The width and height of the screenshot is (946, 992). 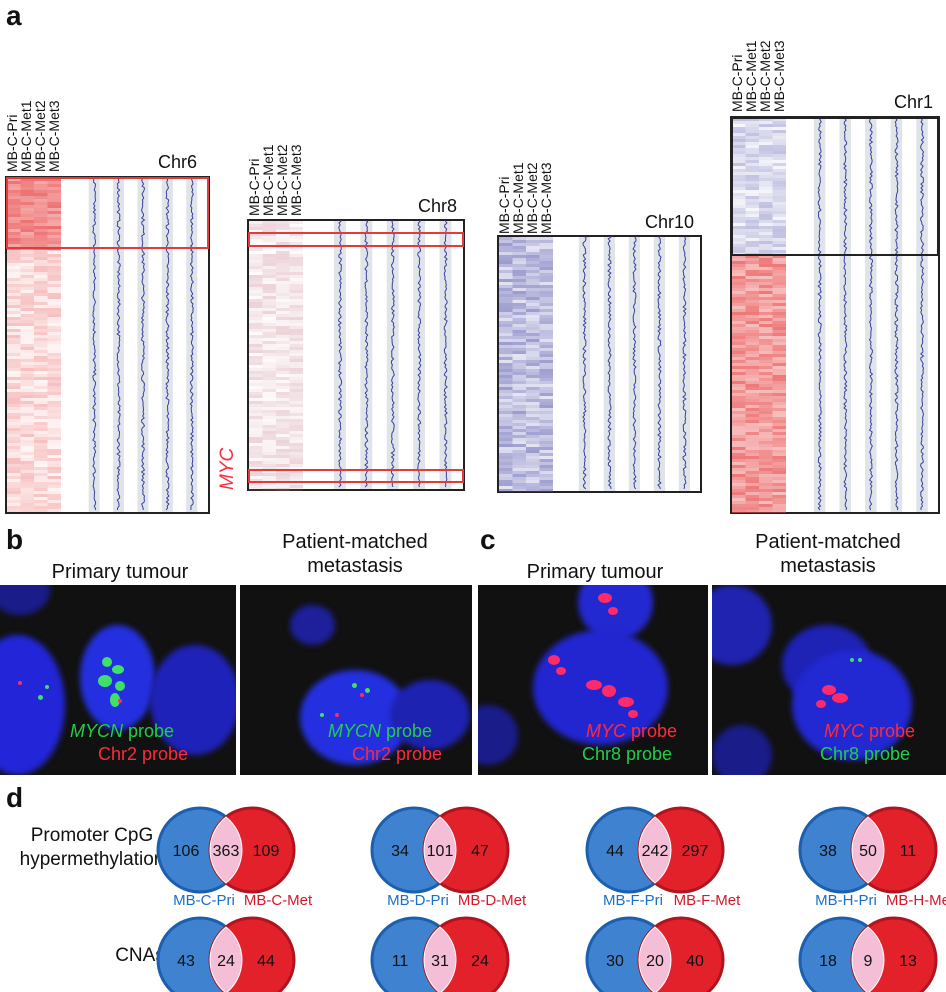 I want to click on chr6-panel, so click(x=107, y=345).